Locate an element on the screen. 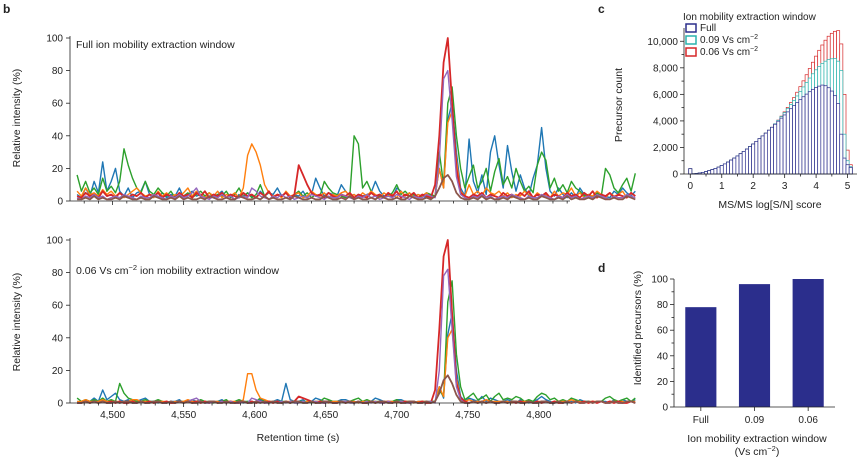  chart-d-xlabel-line1: Ion mobility extraction window is located at coordinates (757, 439).